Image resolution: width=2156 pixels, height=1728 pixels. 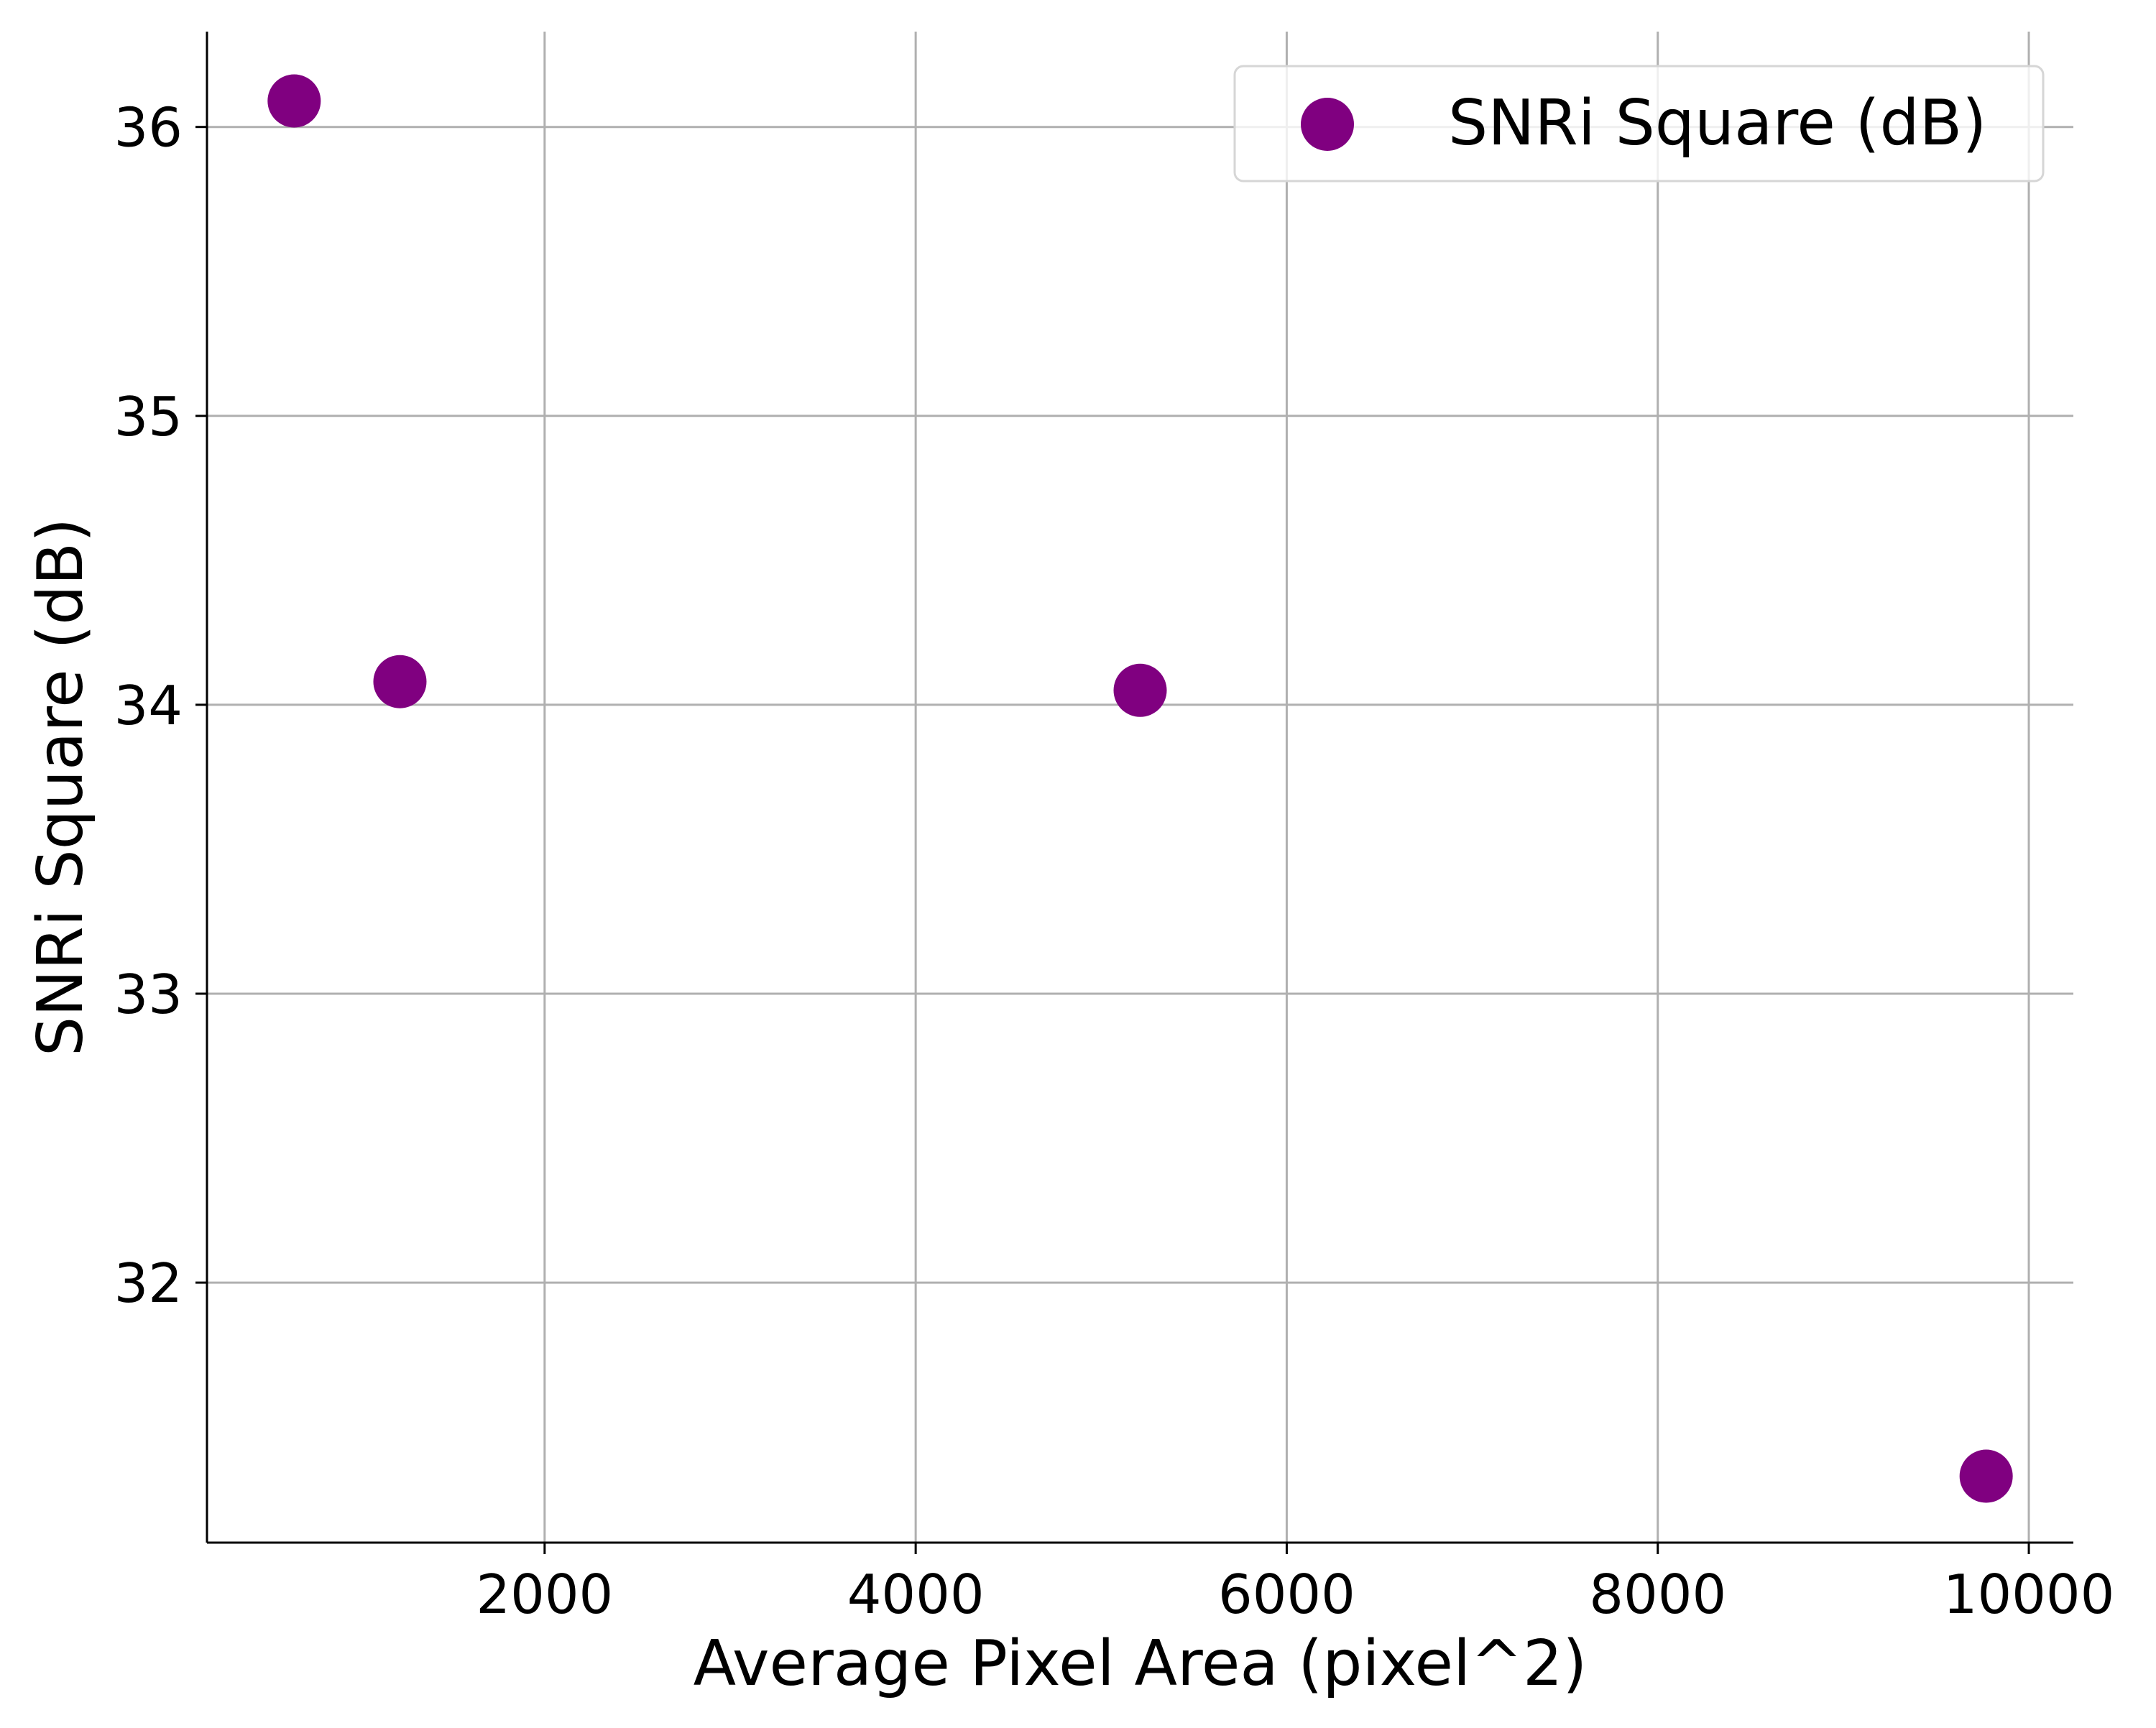 I want to click on y-tick-label: 34, so click(x=148, y=706).